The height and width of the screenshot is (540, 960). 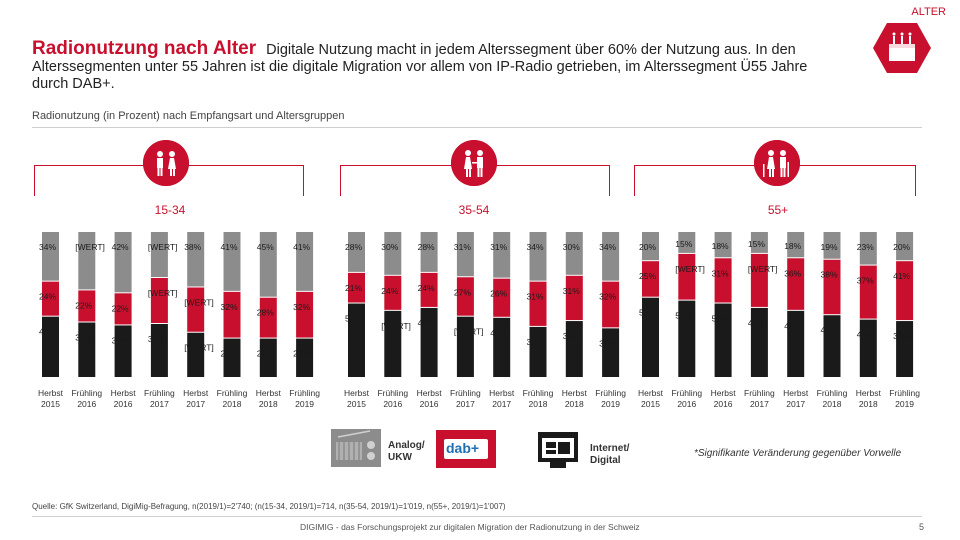 I want to click on bar-15-34-herbst-2017-internet, so click(x=196, y=354).